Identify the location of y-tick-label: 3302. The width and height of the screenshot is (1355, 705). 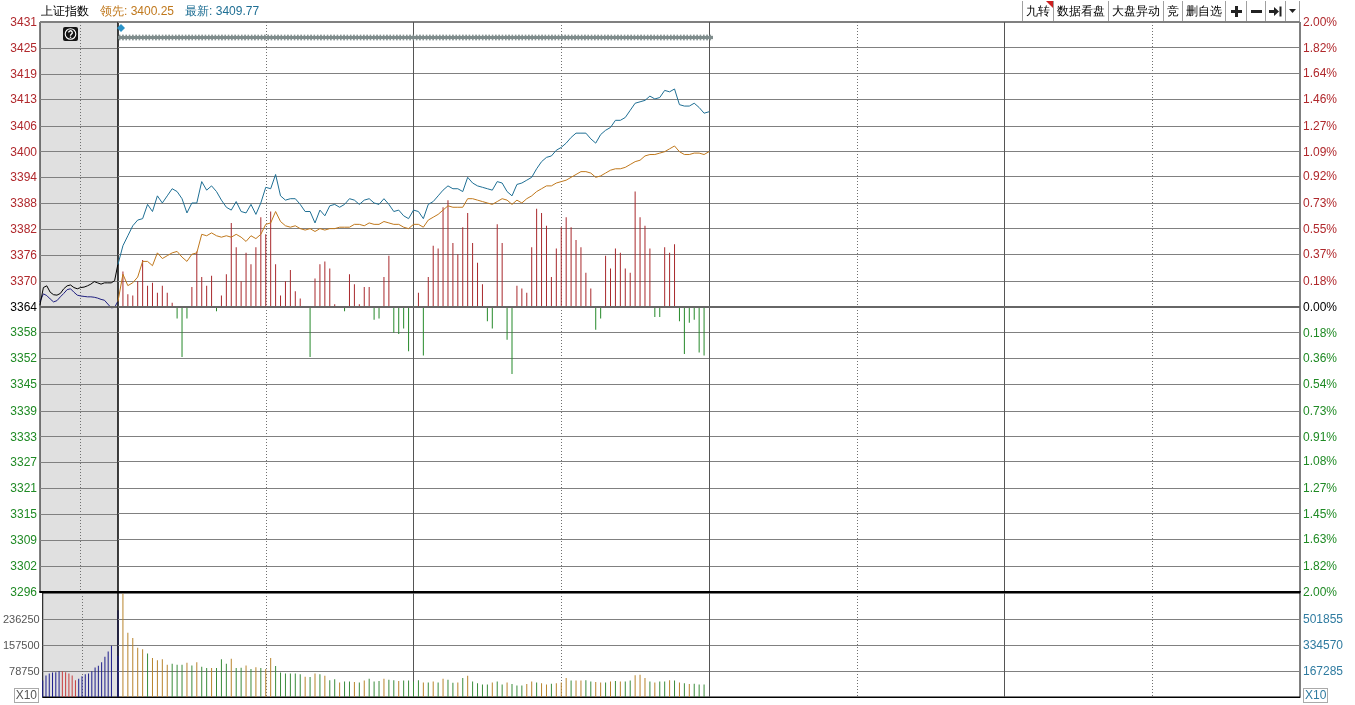
(24, 566).